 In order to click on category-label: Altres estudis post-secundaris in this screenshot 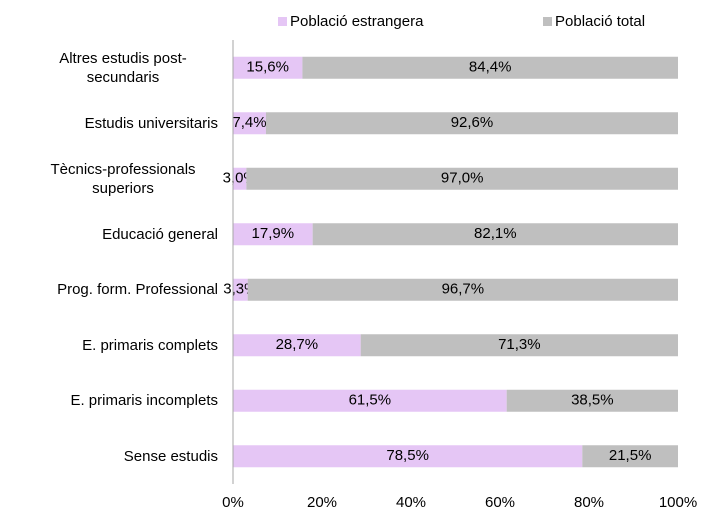, I will do `click(118, 68)`.